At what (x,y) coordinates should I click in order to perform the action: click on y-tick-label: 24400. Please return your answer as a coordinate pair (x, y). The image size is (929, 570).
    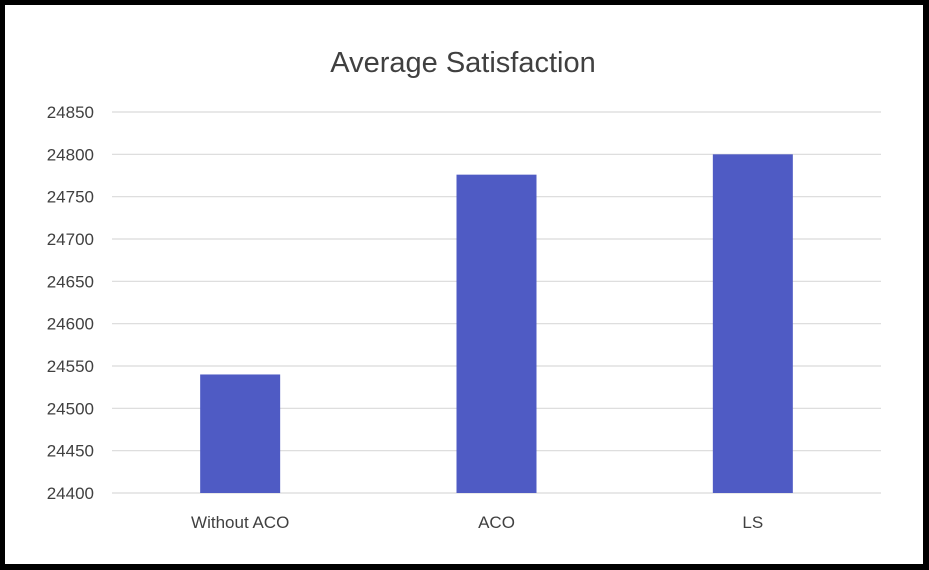
    Looking at the image, I should click on (70, 493).